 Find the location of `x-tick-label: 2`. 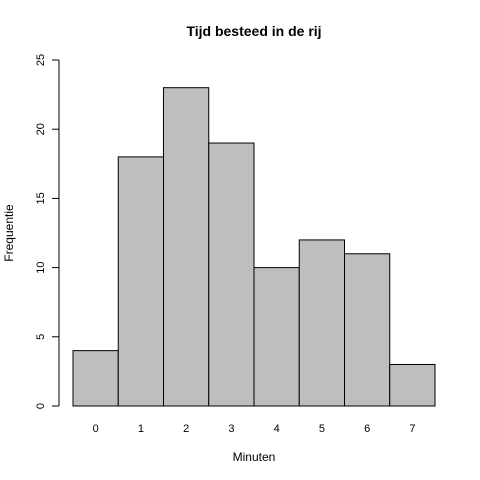

x-tick-label: 2 is located at coordinates (186, 429).